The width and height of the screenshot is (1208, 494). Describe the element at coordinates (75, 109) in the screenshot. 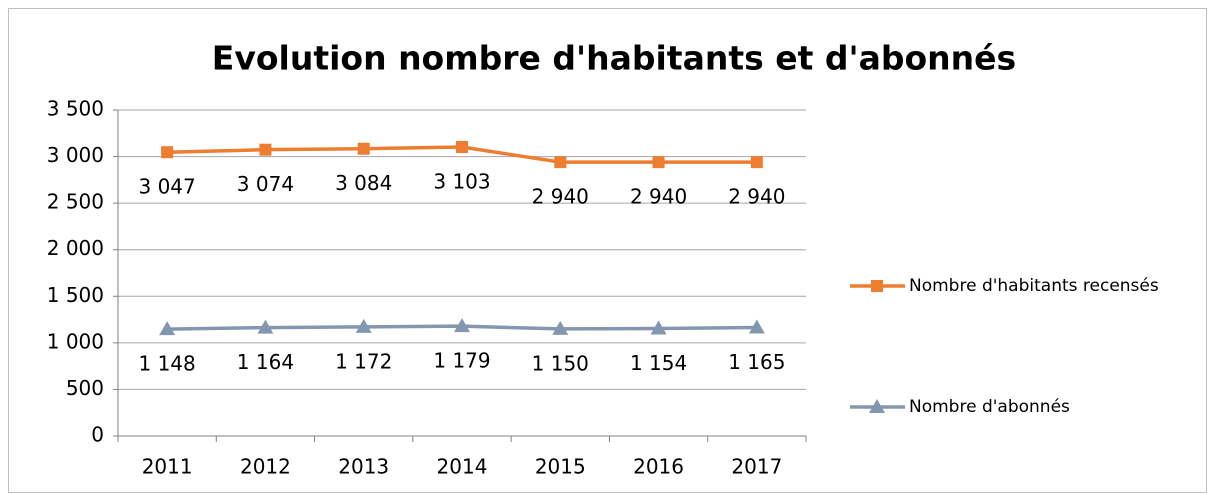

I see `y-tick-label: 3 500` at that location.